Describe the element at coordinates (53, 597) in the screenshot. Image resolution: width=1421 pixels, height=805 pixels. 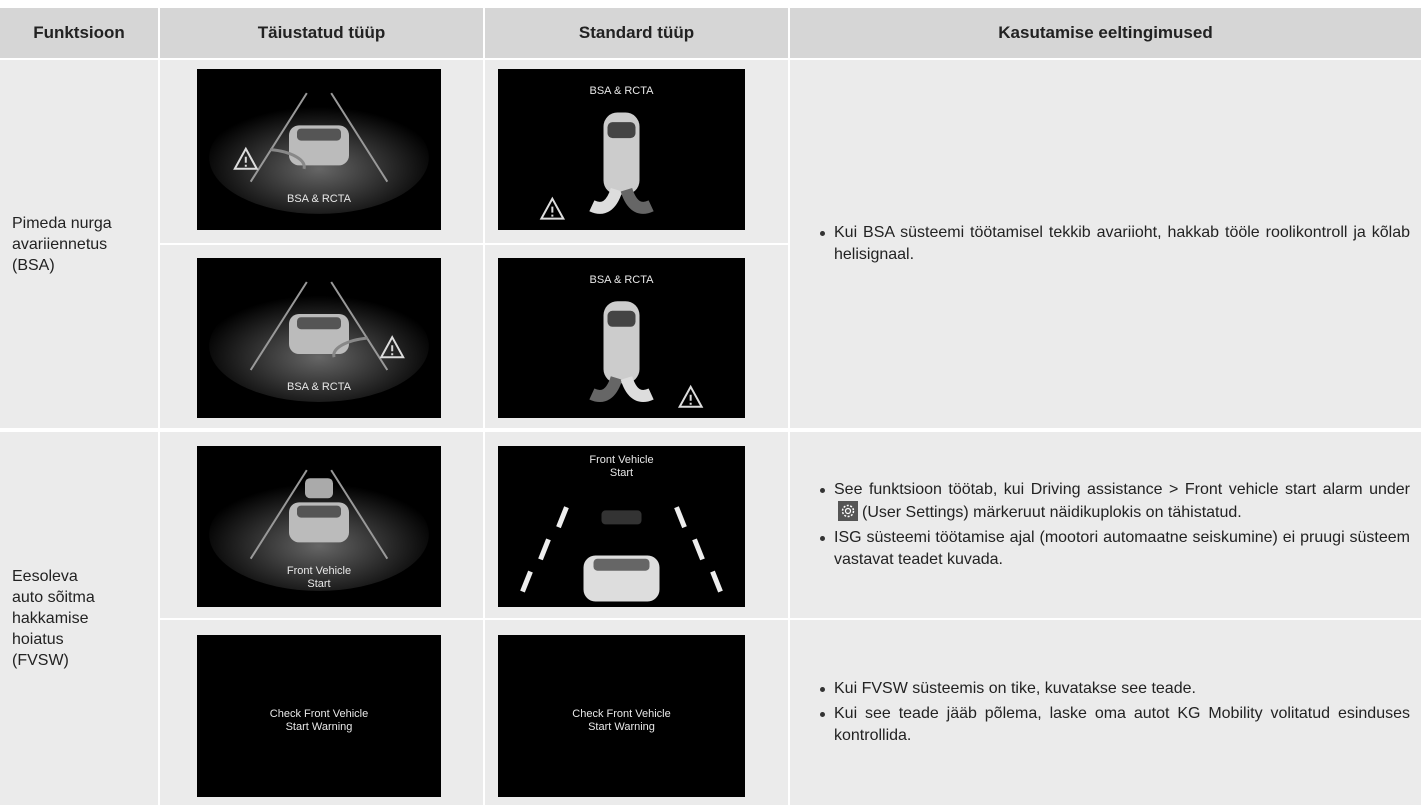
I see `text-line: auto sõitma` at that location.